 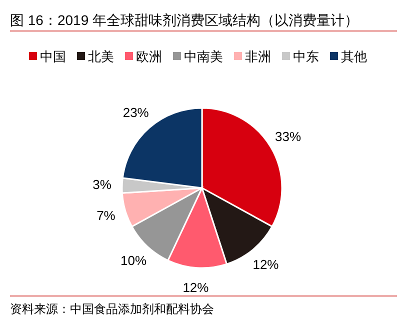 What do you see at coordinates (288, 136) in the screenshot?
I see `data-label: 33%` at bounding box center [288, 136].